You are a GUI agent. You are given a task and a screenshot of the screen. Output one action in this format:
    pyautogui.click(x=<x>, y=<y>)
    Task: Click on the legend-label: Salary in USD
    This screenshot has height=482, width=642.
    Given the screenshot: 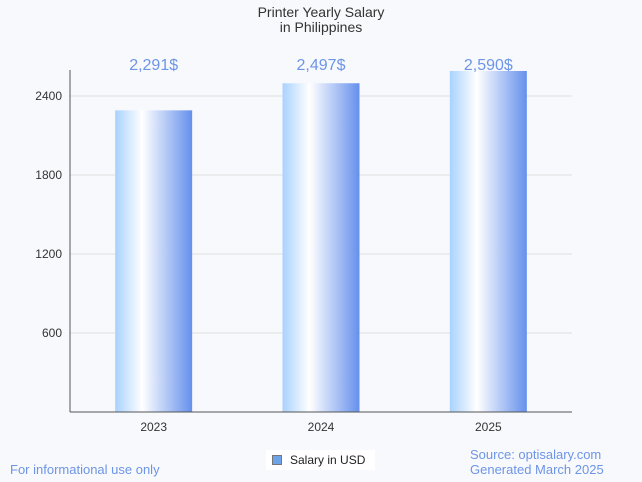 What is the action you would take?
    pyautogui.click(x=328, y=460)
    